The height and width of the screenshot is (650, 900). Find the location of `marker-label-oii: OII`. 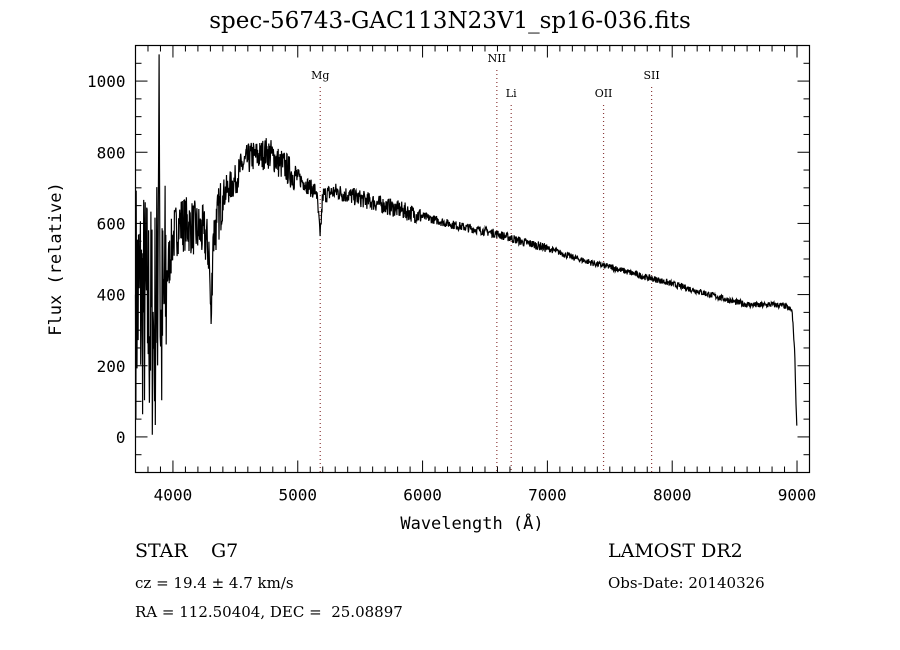

marker-label-oii: OII is located at coordinates (604, 93).